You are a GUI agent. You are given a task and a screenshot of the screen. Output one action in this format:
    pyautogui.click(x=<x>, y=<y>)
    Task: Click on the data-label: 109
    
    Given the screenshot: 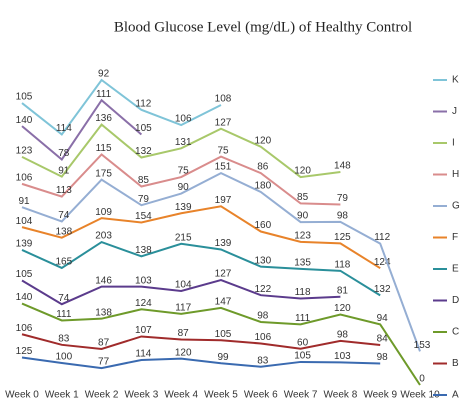 What is the action you would take?
    pyautogui.click(x=103, y=212)
    